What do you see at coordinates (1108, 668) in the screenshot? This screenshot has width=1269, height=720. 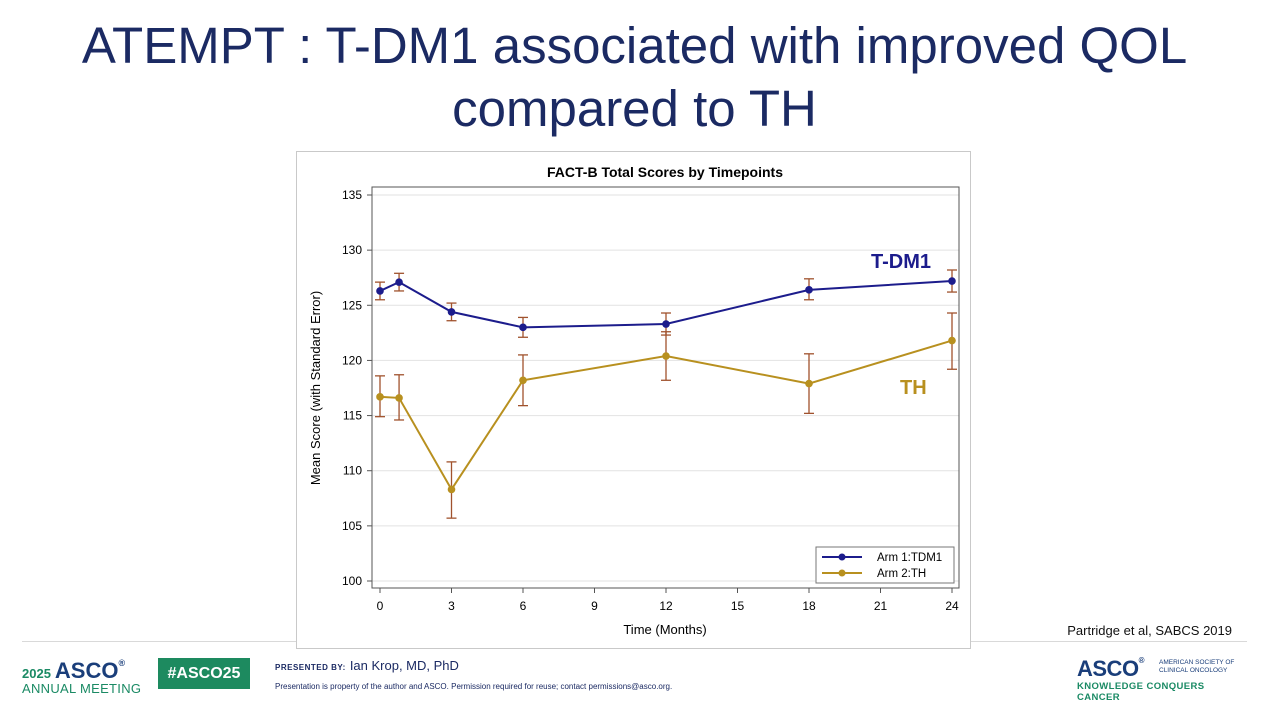 I see `org-brand: ASCO` at bounding box center [1108, 668].